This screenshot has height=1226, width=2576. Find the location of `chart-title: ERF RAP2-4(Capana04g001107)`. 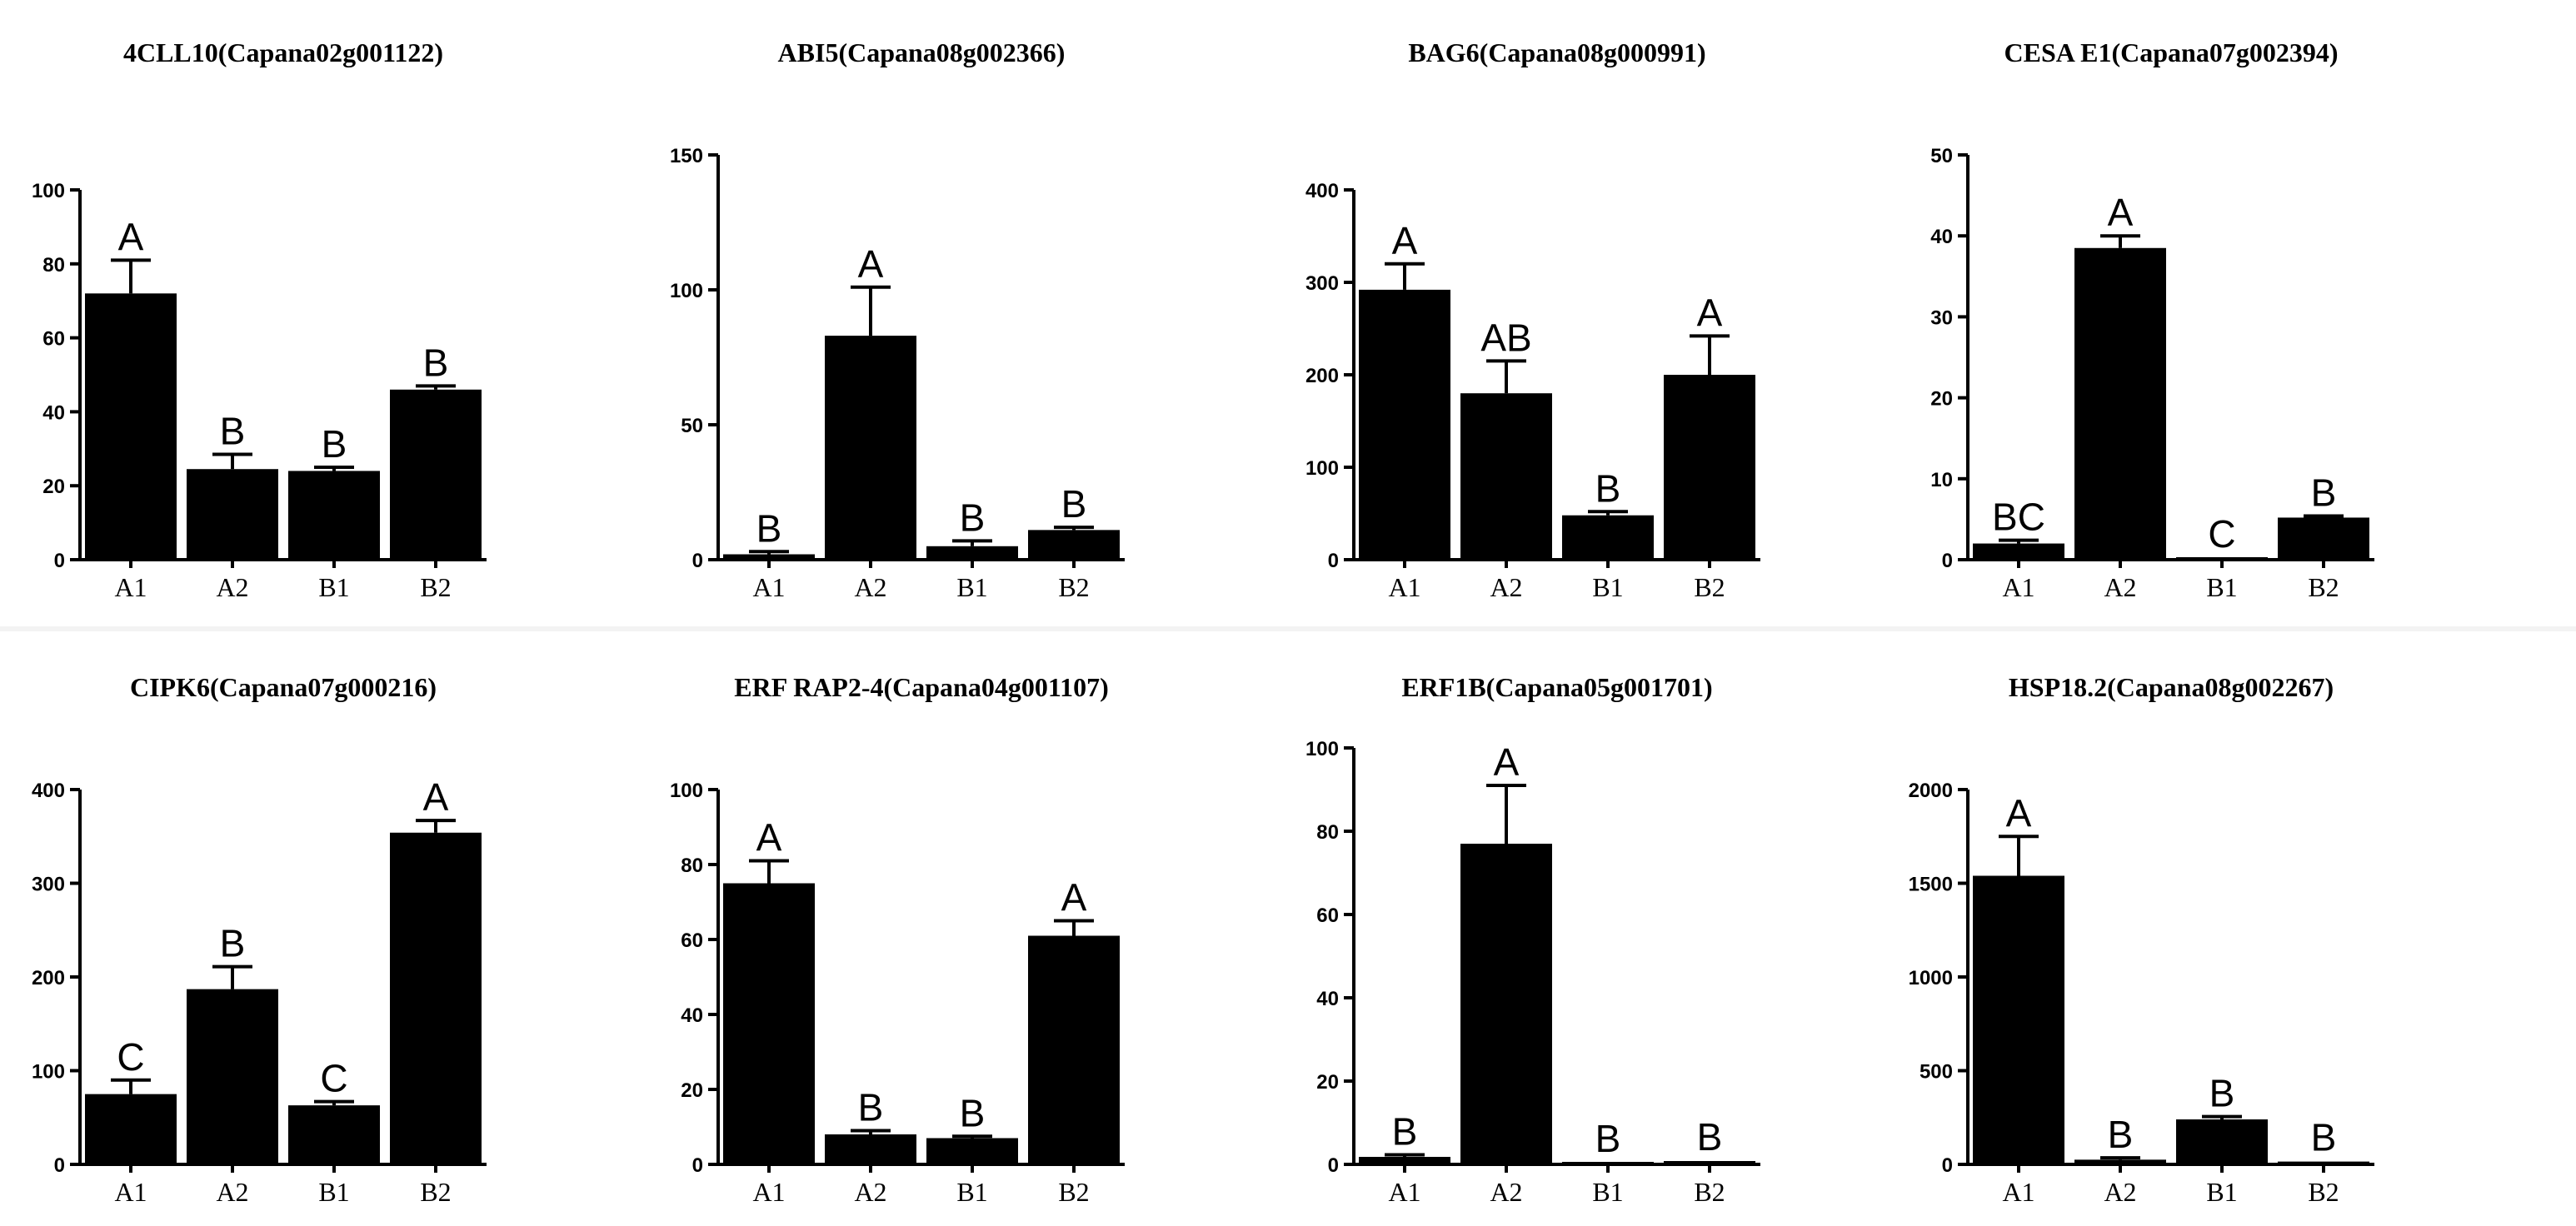

chart-title: ERF RAP2-4(Capana04g001107) is located at coordinates (921, 687).